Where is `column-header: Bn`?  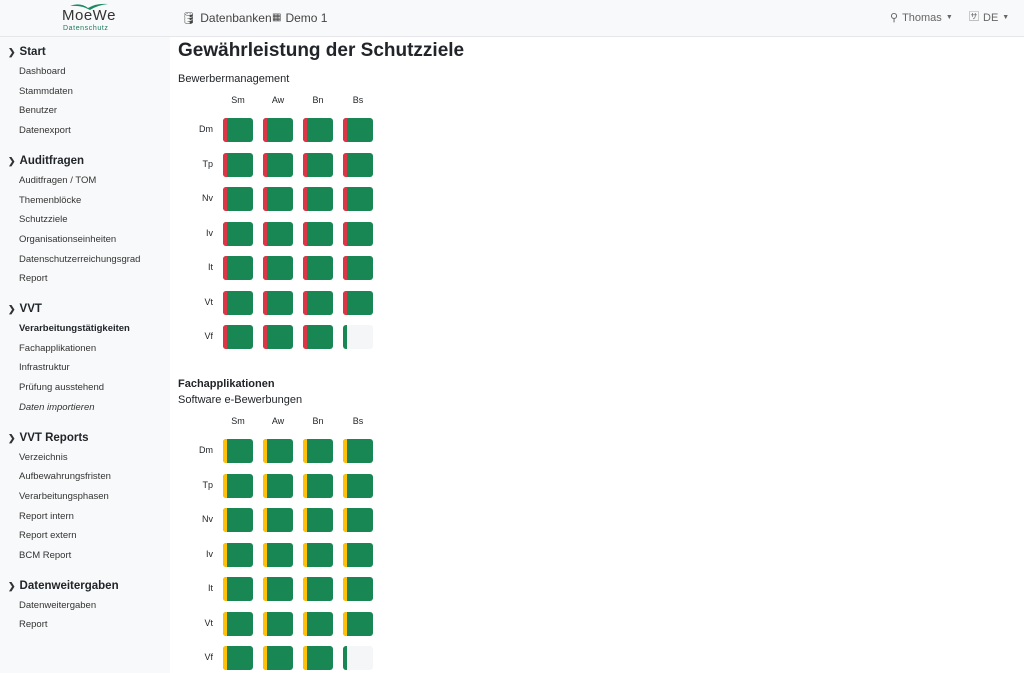
column-header: Bn is located at coordinates (318, 421).